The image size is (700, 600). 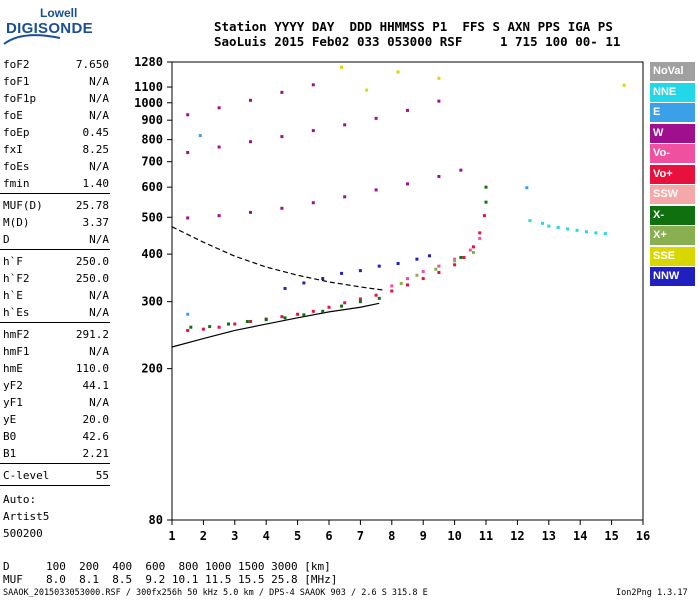 I want to click on y-tick-label: 1000, so click(x=148, y=103).